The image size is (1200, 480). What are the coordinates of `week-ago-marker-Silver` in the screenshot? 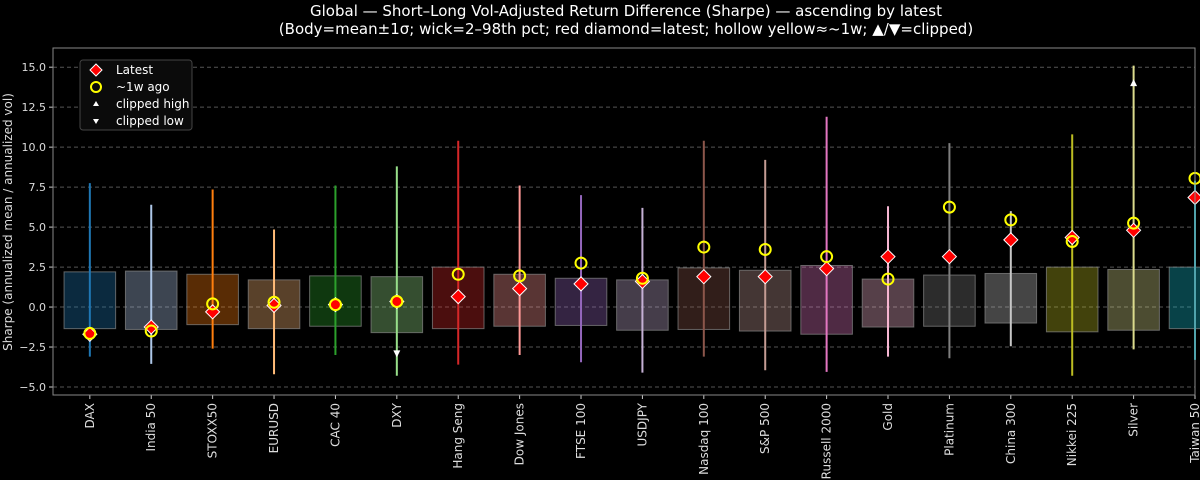 It's located at (1134, 223).